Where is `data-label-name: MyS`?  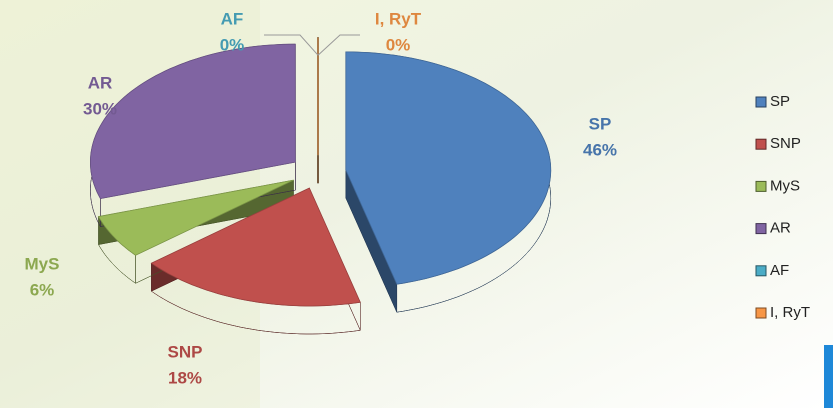 data-label-name: MyS is located at coordinates (42, 263).